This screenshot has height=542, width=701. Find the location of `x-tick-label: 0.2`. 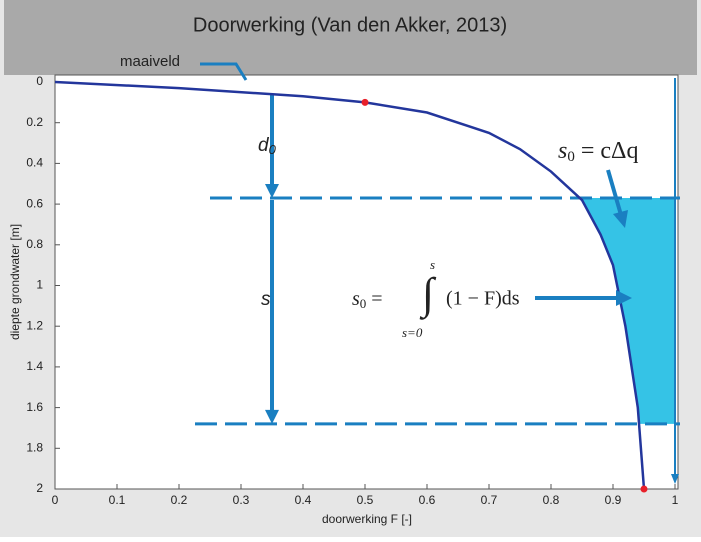

x-tick-label: 0.2 is located at coordinates (179, 500).